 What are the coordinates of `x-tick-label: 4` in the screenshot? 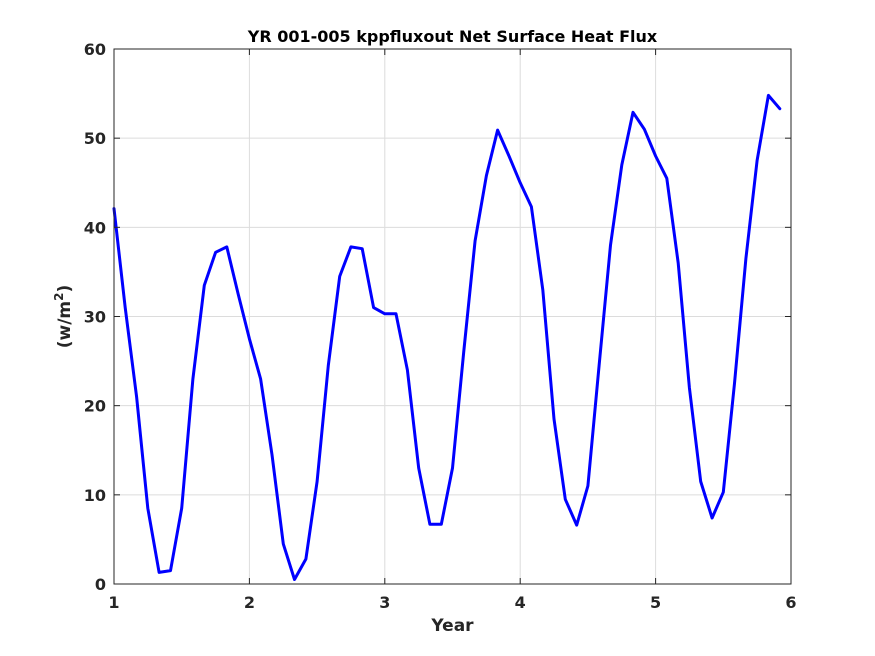 It's located at (520, 602).